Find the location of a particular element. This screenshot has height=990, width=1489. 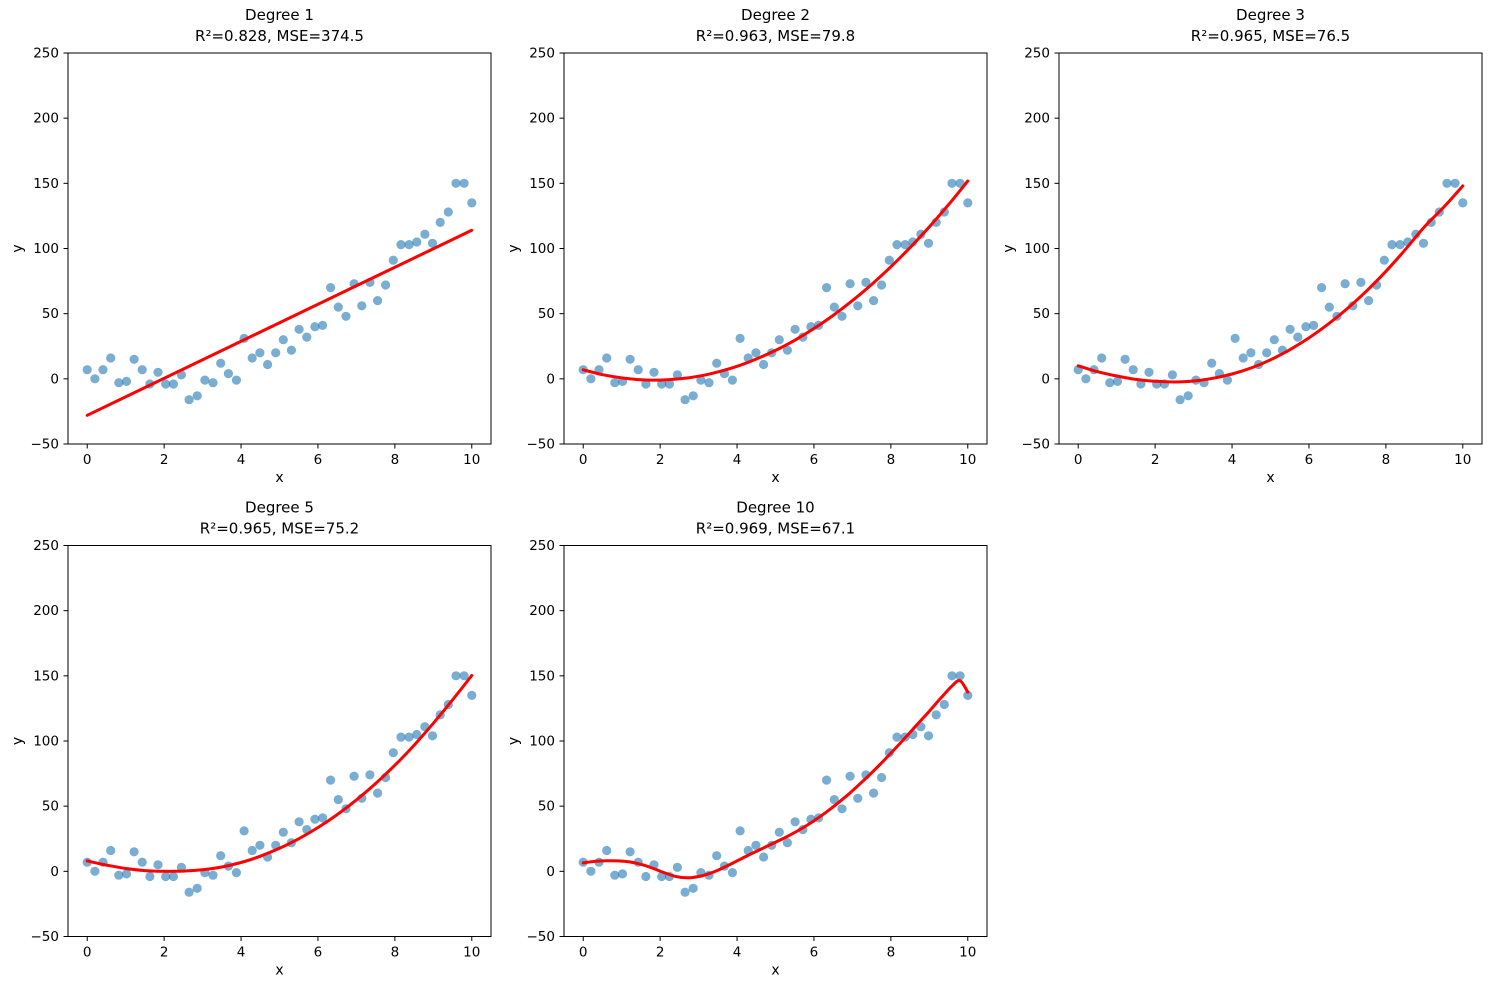

y-tick-label: 100 is located at coordinates (46, 249).